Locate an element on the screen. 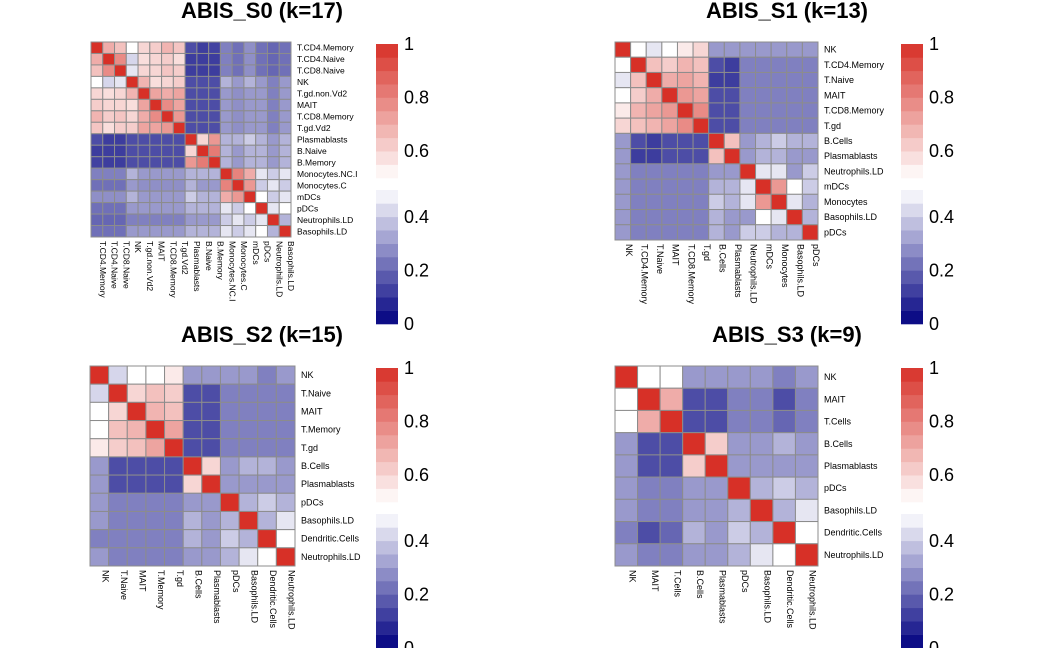 The width and height of the screenshot is (1050, 648). col-label: T.CD4.Naive is located at coordinates (115, 265).